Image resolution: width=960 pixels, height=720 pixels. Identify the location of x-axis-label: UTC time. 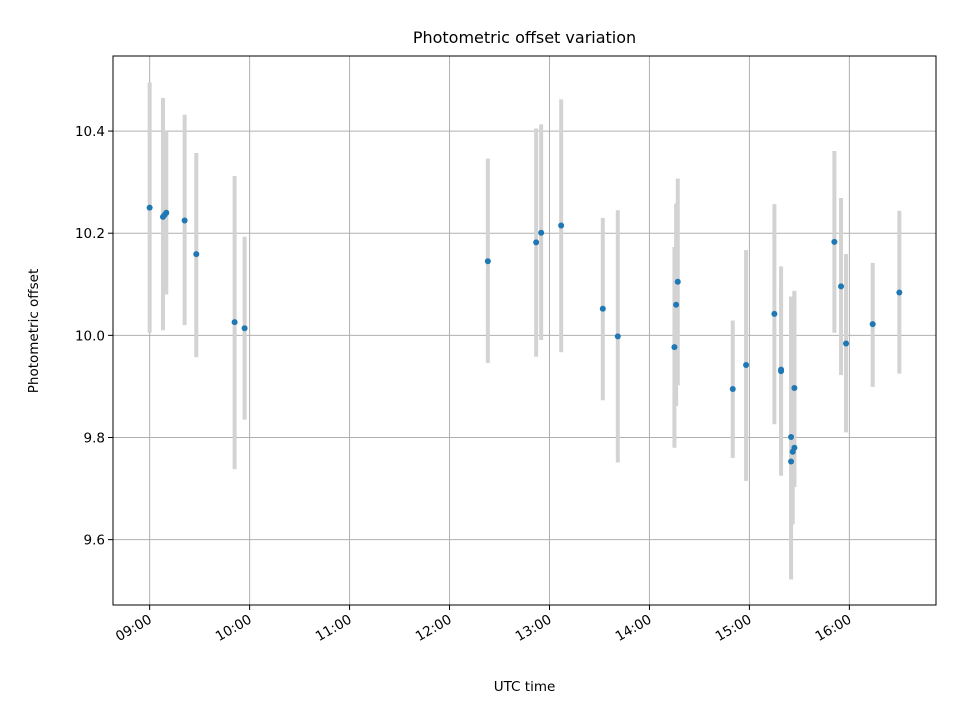
(525, 687).